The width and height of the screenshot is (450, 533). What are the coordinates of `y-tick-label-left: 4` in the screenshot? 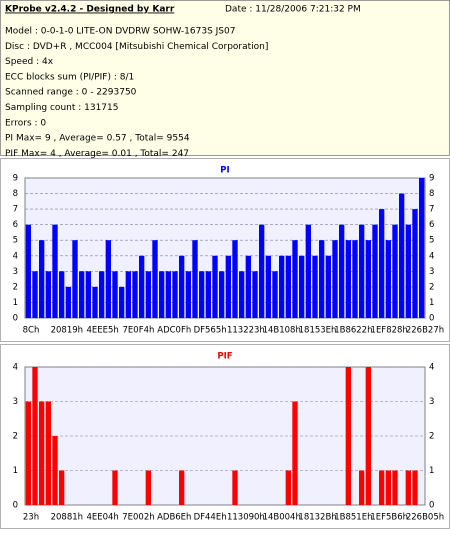 It's located at (15, 256).